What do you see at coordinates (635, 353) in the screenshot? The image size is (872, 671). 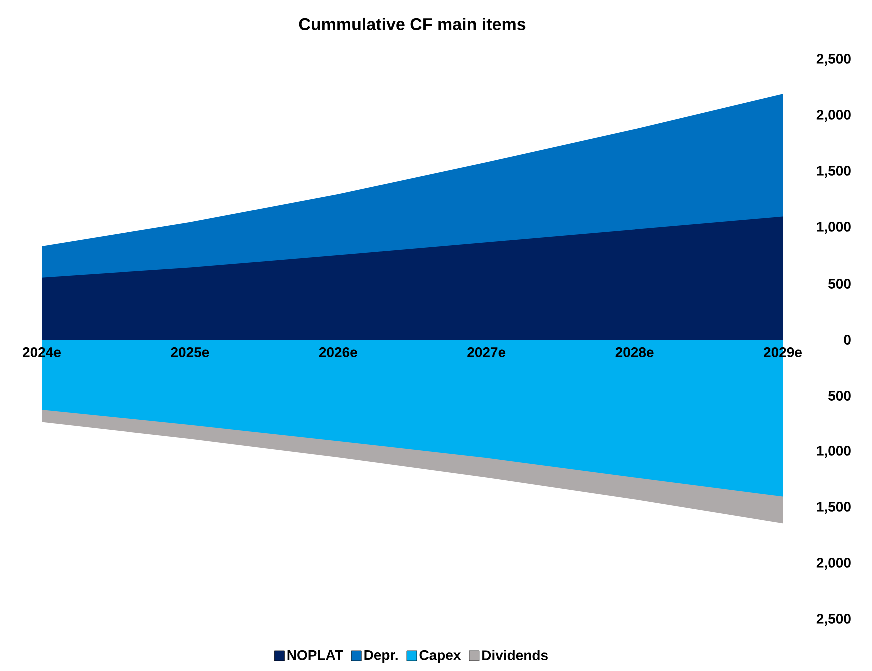 I see `x-tick-label: 2028e` at bounding box center [635, 353].